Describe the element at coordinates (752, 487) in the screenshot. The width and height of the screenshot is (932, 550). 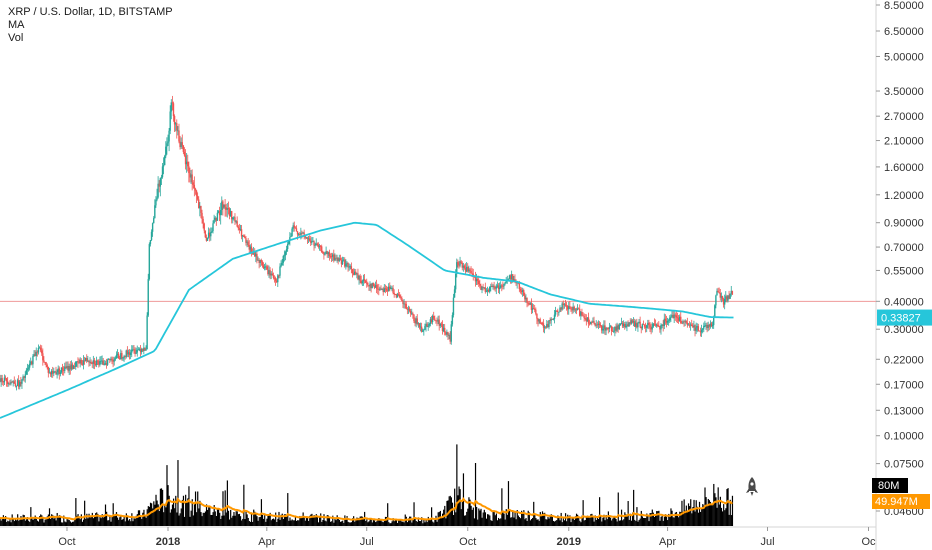
I see `rocket-icon` at that location.